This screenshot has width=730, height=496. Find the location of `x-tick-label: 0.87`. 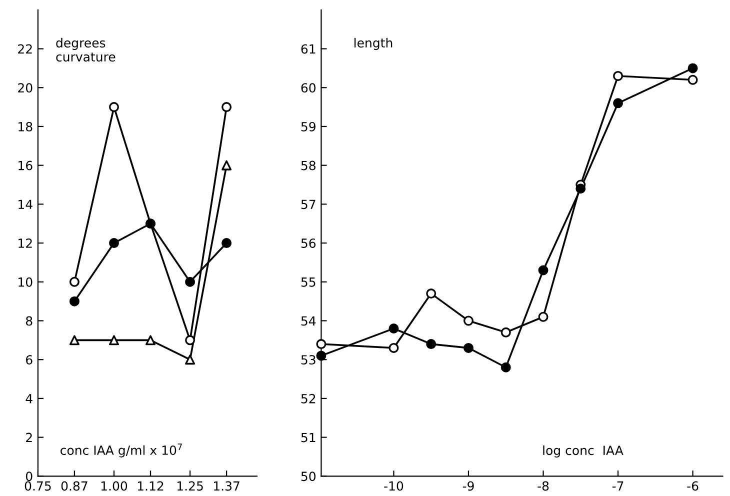

x-tick-label: 0.87 is located at coordinates (74, 486).